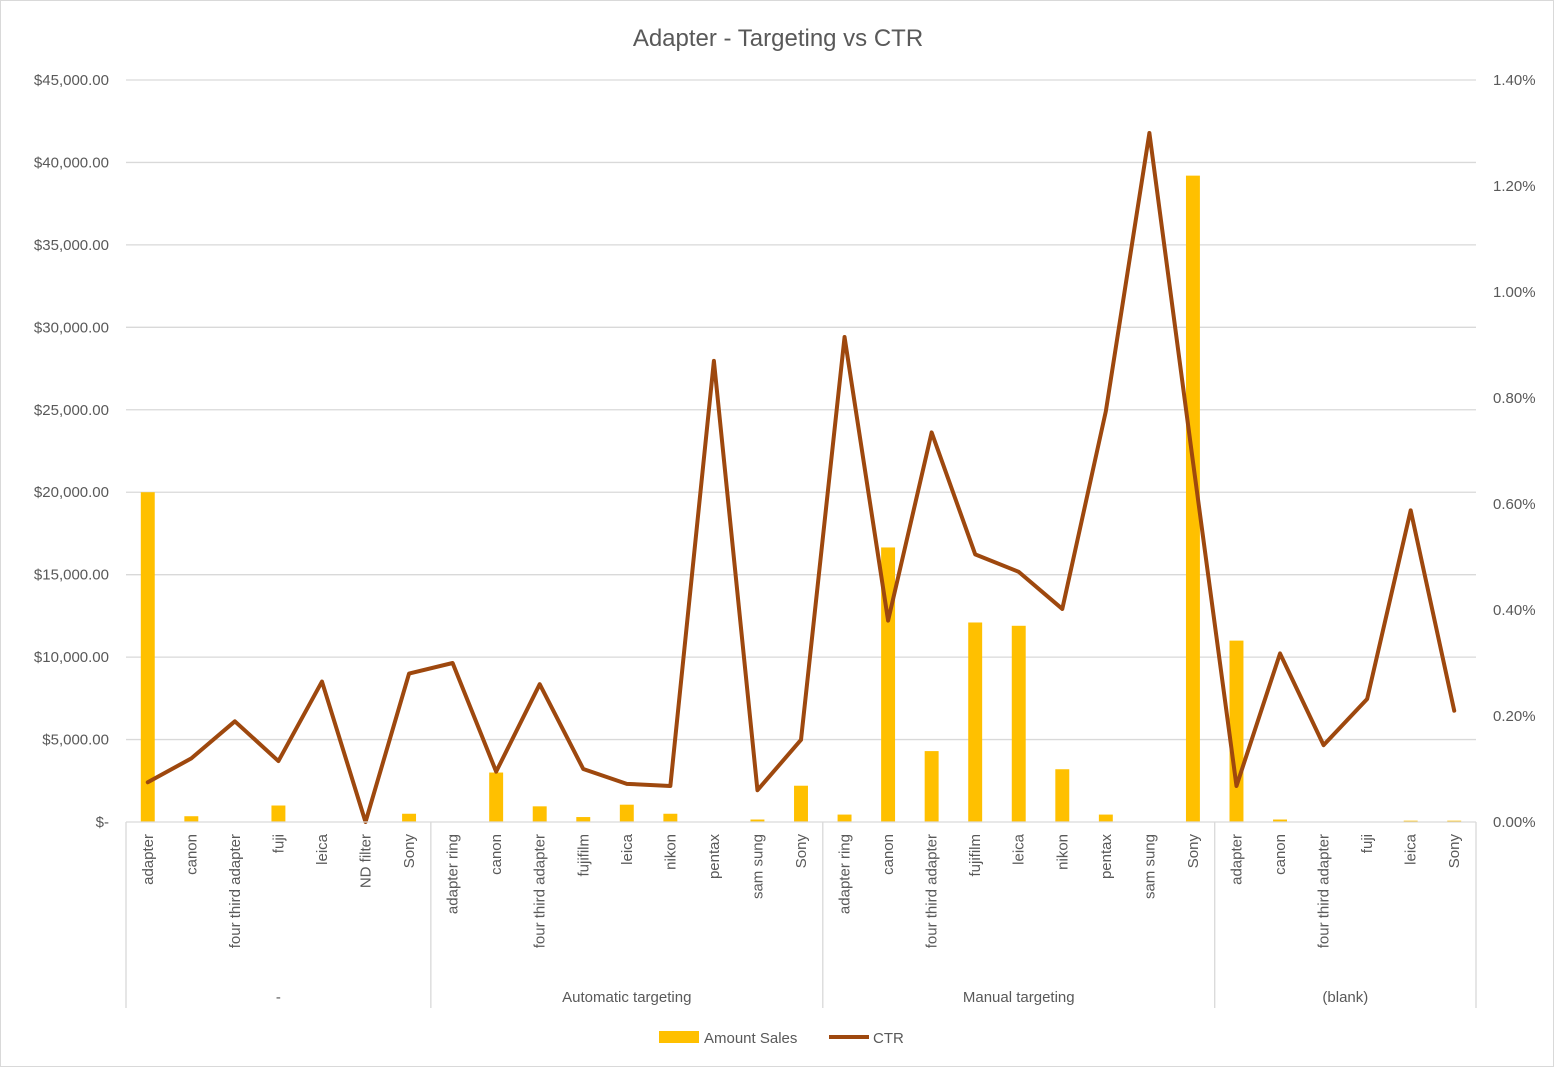 This screenshot has height=1068, width=1554. Describe the element at coordinates (71, 657) in the screenshot. I see `y-left-tick-label: $10,000.00` at that location.